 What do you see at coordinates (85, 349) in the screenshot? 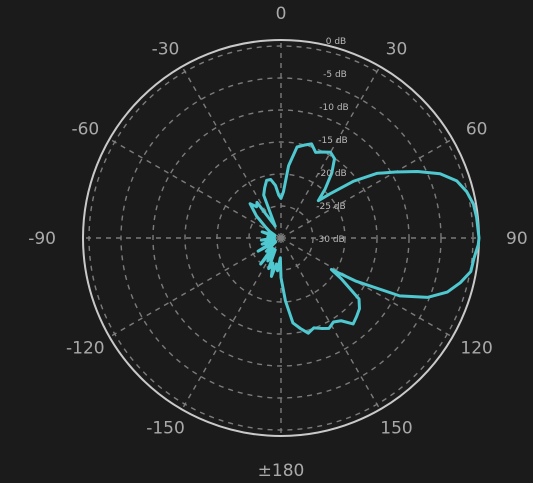
I see `angle-tick-label: -120` at bounding box center [85, 349].